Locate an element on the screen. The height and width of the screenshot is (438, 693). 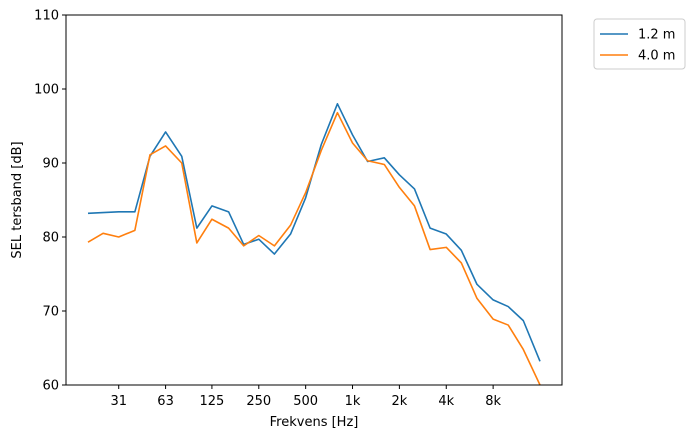
y-tick-label: 100 is located at coordinates (46, 90).